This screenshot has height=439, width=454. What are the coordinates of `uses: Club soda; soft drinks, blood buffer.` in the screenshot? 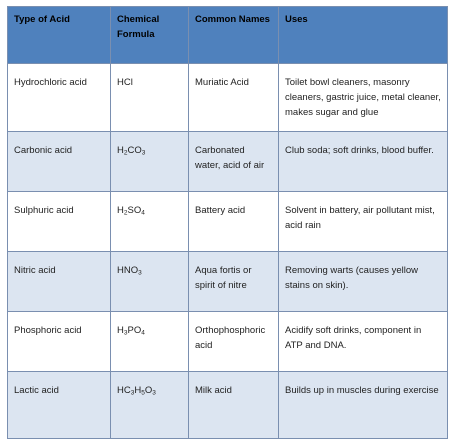 It's located at (363, 161).